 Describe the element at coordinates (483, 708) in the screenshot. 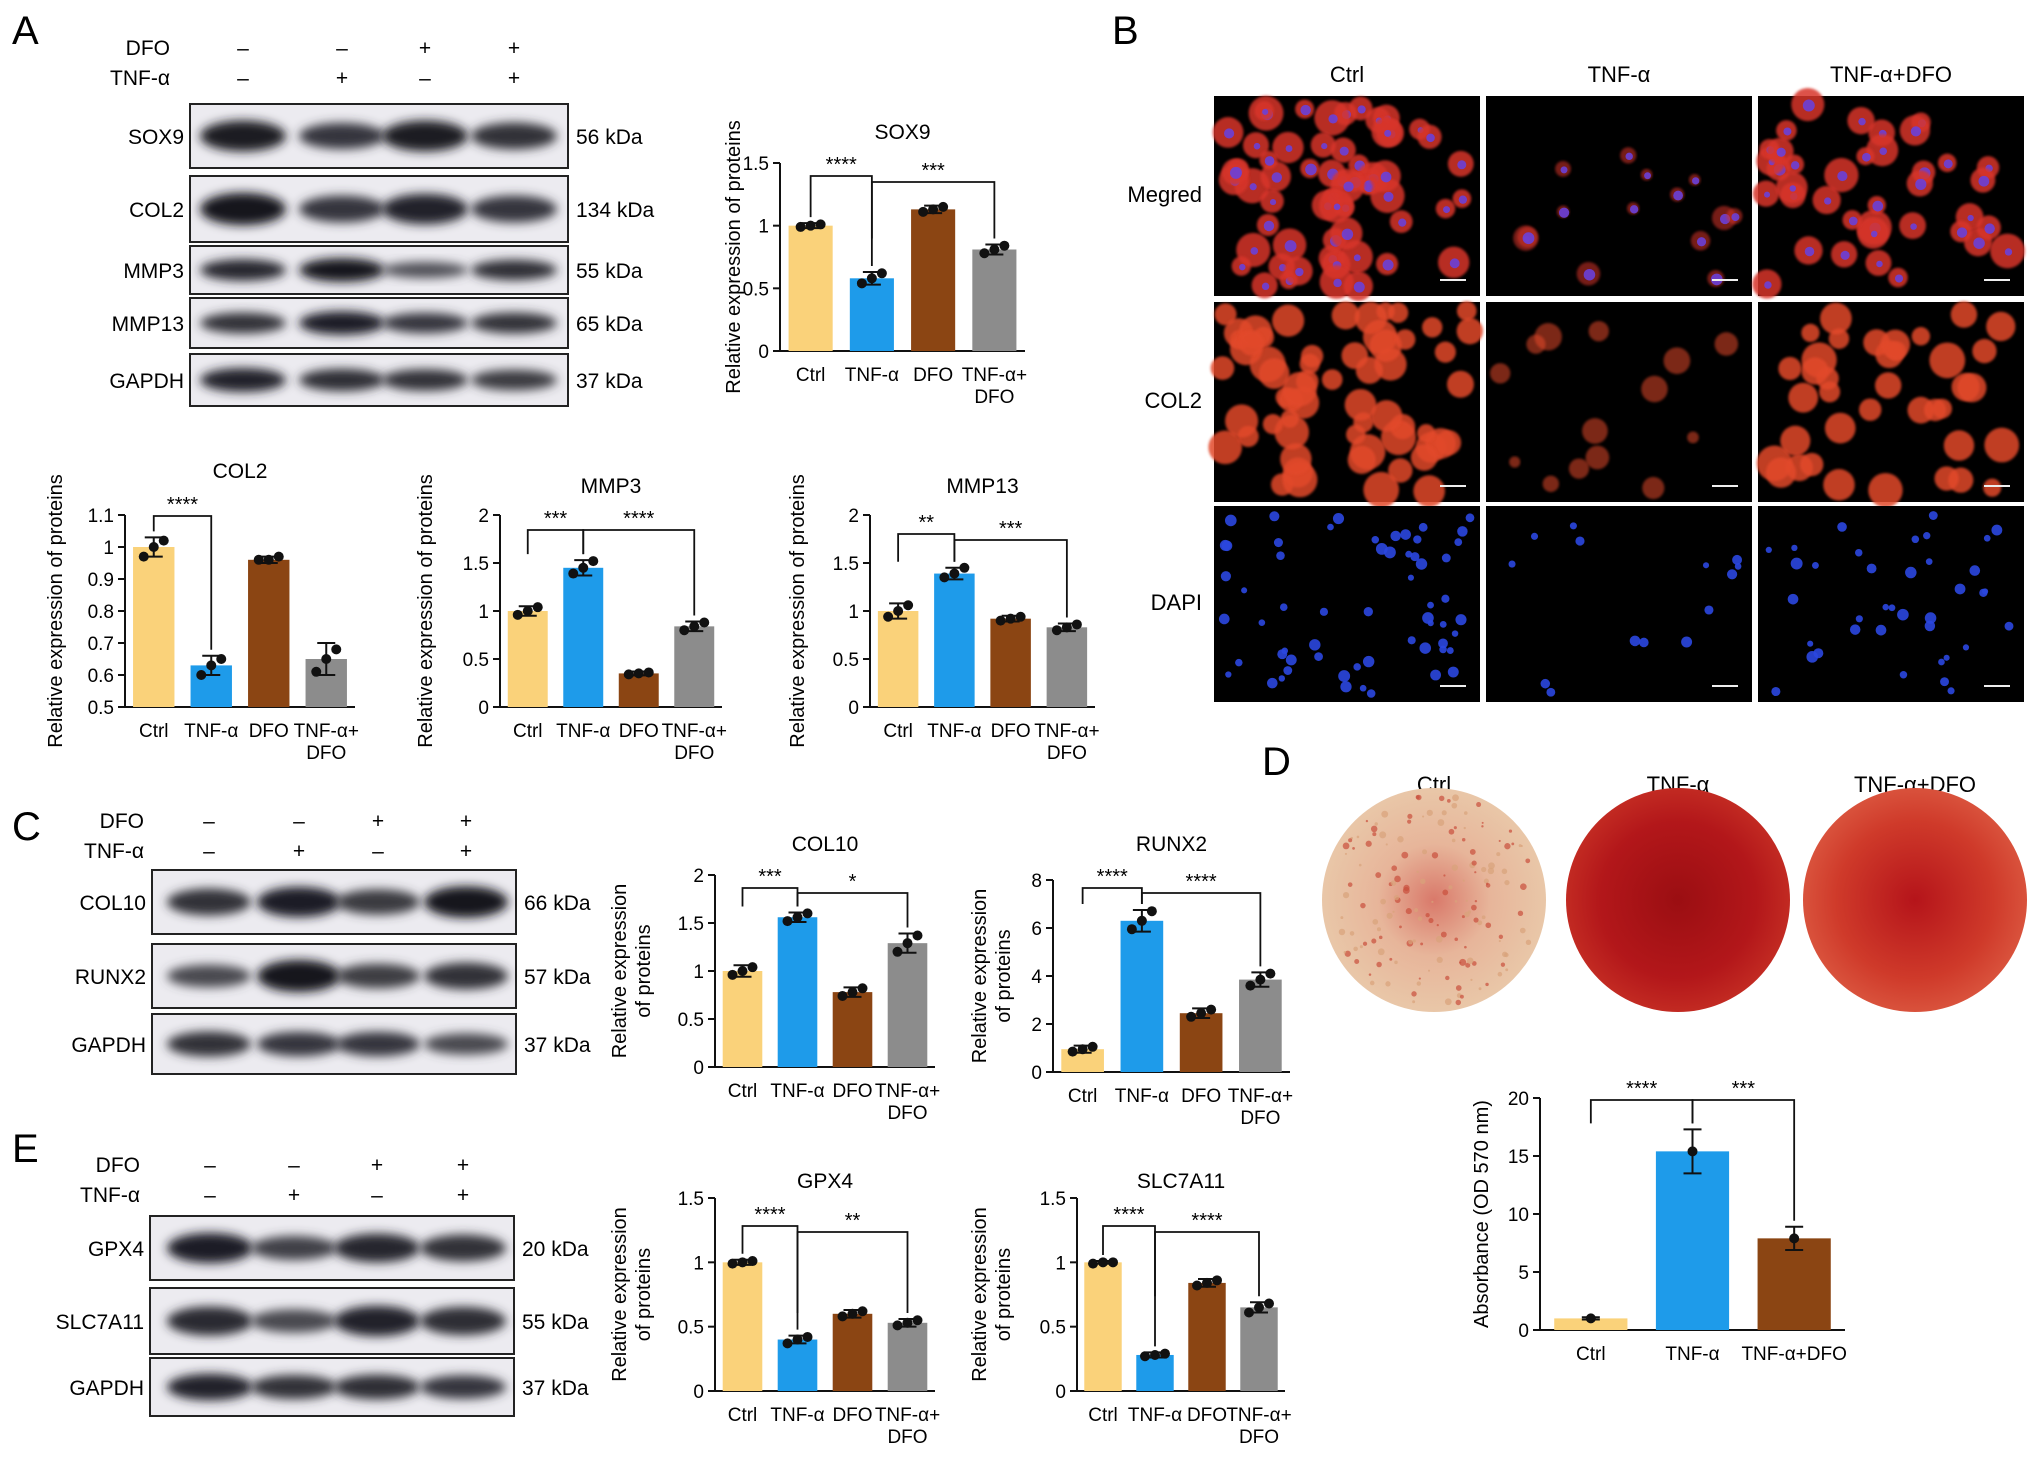

I see `y-tick-label: 0` at that location.